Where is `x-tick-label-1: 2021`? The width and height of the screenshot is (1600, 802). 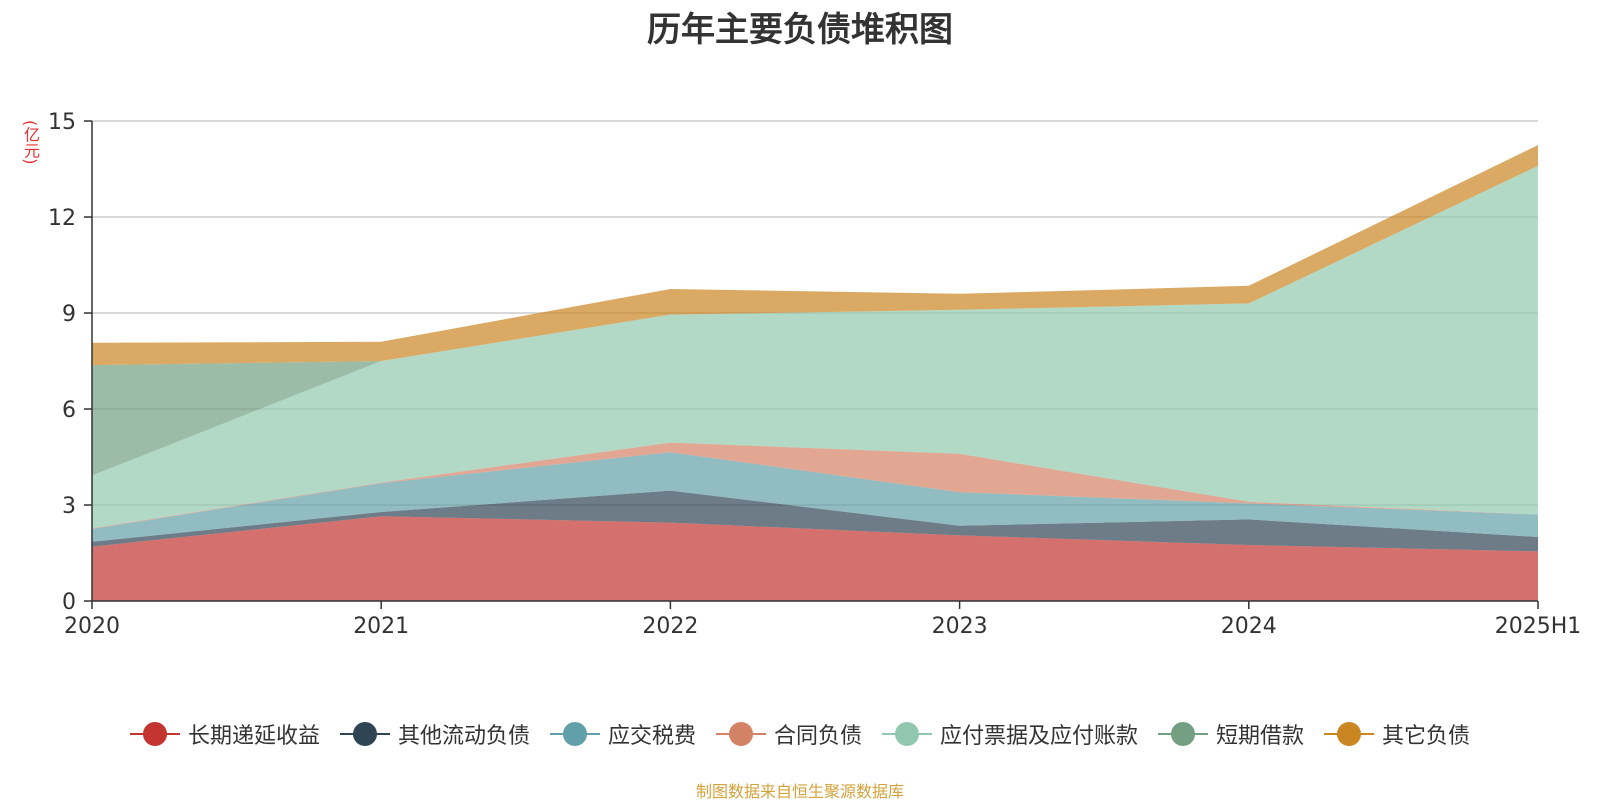
x-tick-label-1: 2021 is located at coordinates (381, 626).